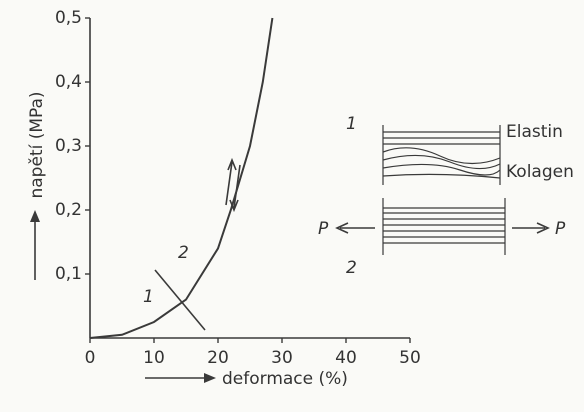 The width and height of the screenshot is (584, 412). I want to click on x-tick-label: 30, so click(282, 358).